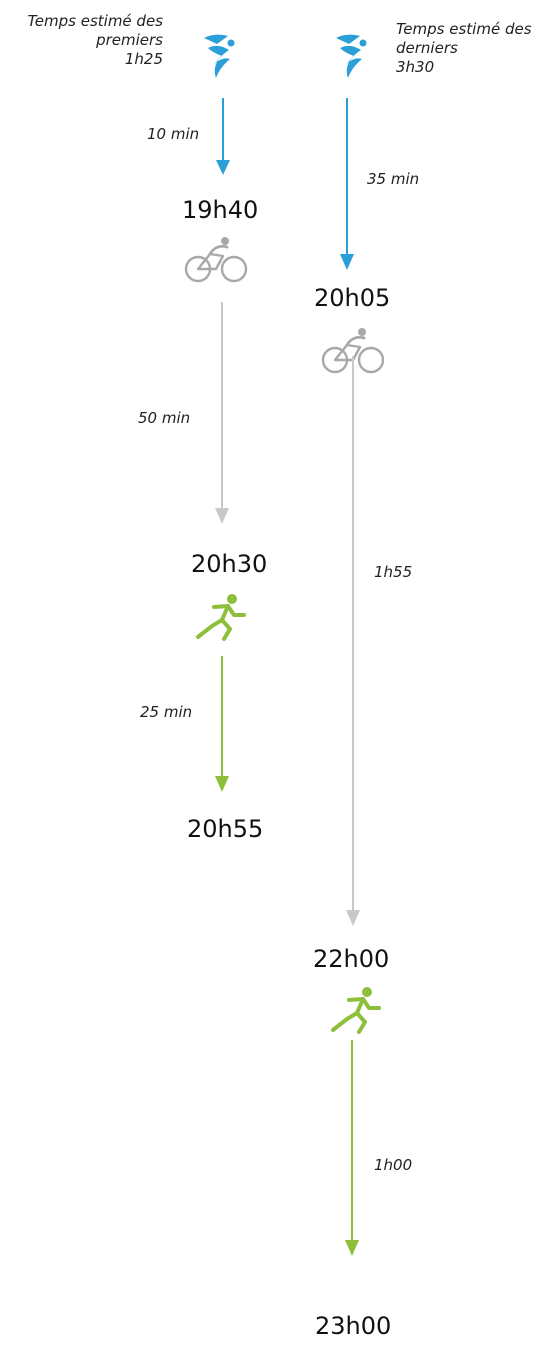 This screenshot has width=542, height=1360. Describe the element at coordinates (129, 40) in the screenshot. I see `header-first-line2: premiers` at that location.